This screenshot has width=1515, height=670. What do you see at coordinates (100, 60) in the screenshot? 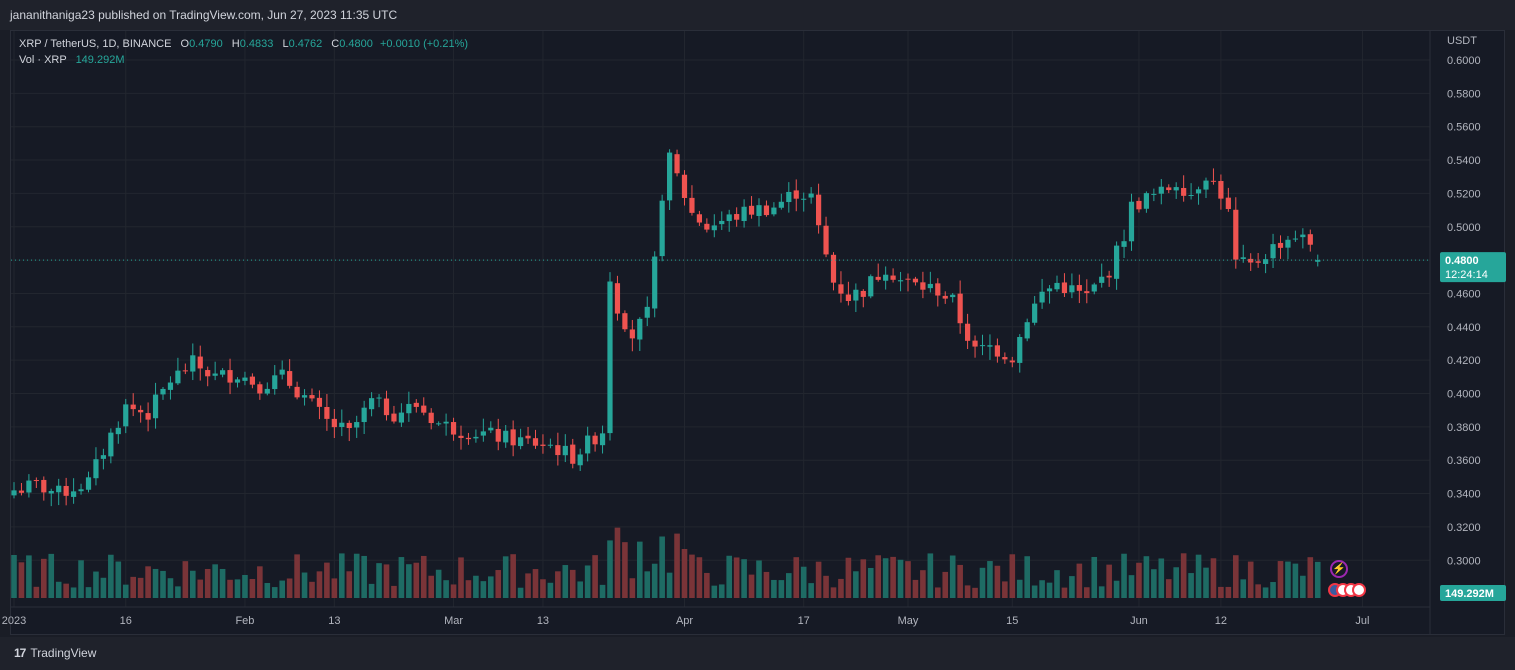
I see `volume-value: 149.292M` at bounding box center [100, 60].